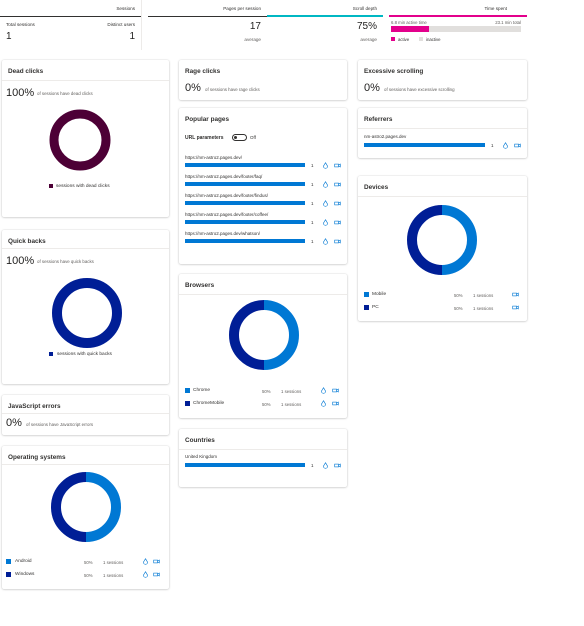  What do you see at coordinates (335, 390) in the screenshot?
I see `chrome-recording-icon` at bounding box center [335, 390].